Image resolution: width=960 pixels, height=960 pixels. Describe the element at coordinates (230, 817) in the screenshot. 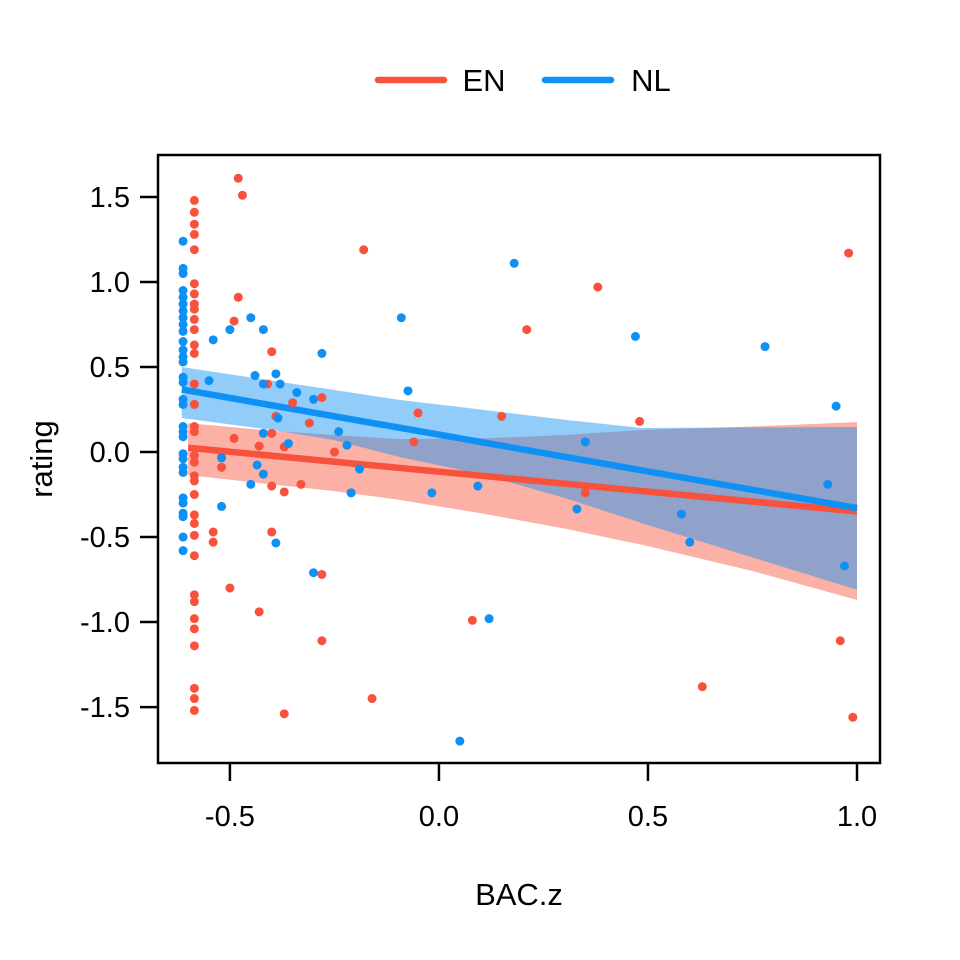

I see `x-tick-label: -0.5` at that location.